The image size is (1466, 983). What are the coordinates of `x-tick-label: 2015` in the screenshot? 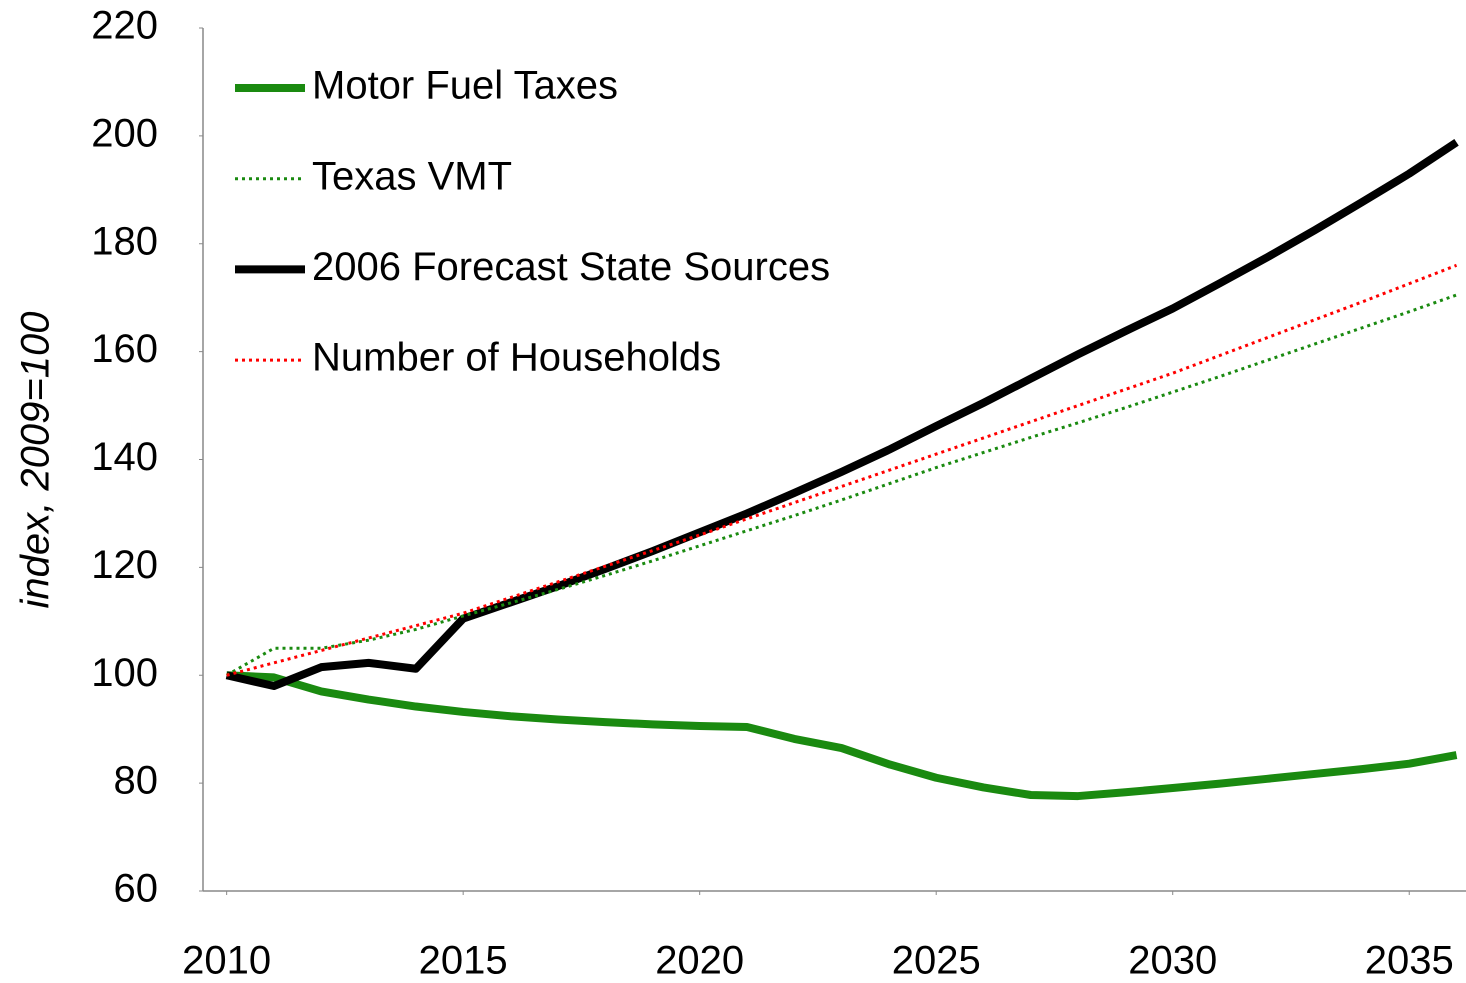 It's located at (463, 961).